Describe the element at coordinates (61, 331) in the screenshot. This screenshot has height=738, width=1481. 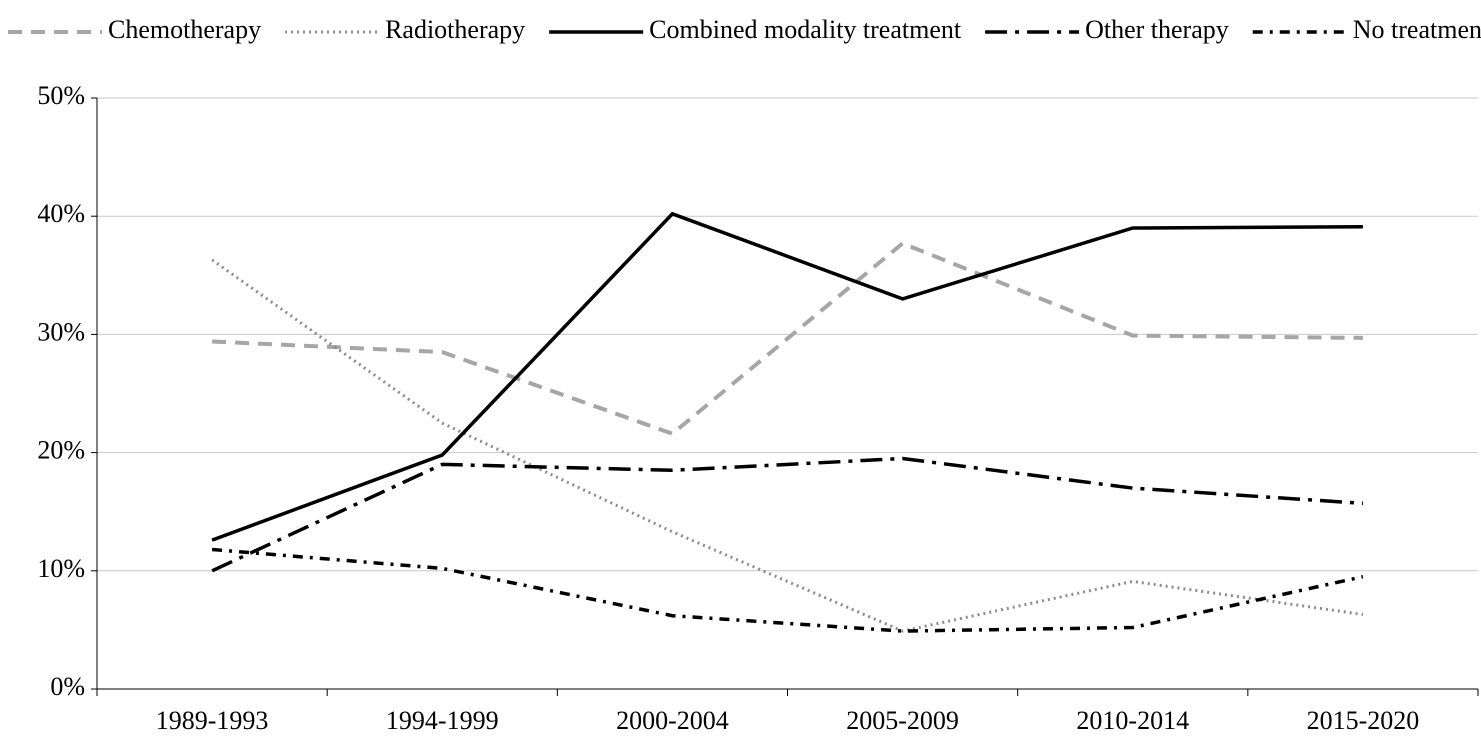
I see `y-tick-label: 30%` at that location.